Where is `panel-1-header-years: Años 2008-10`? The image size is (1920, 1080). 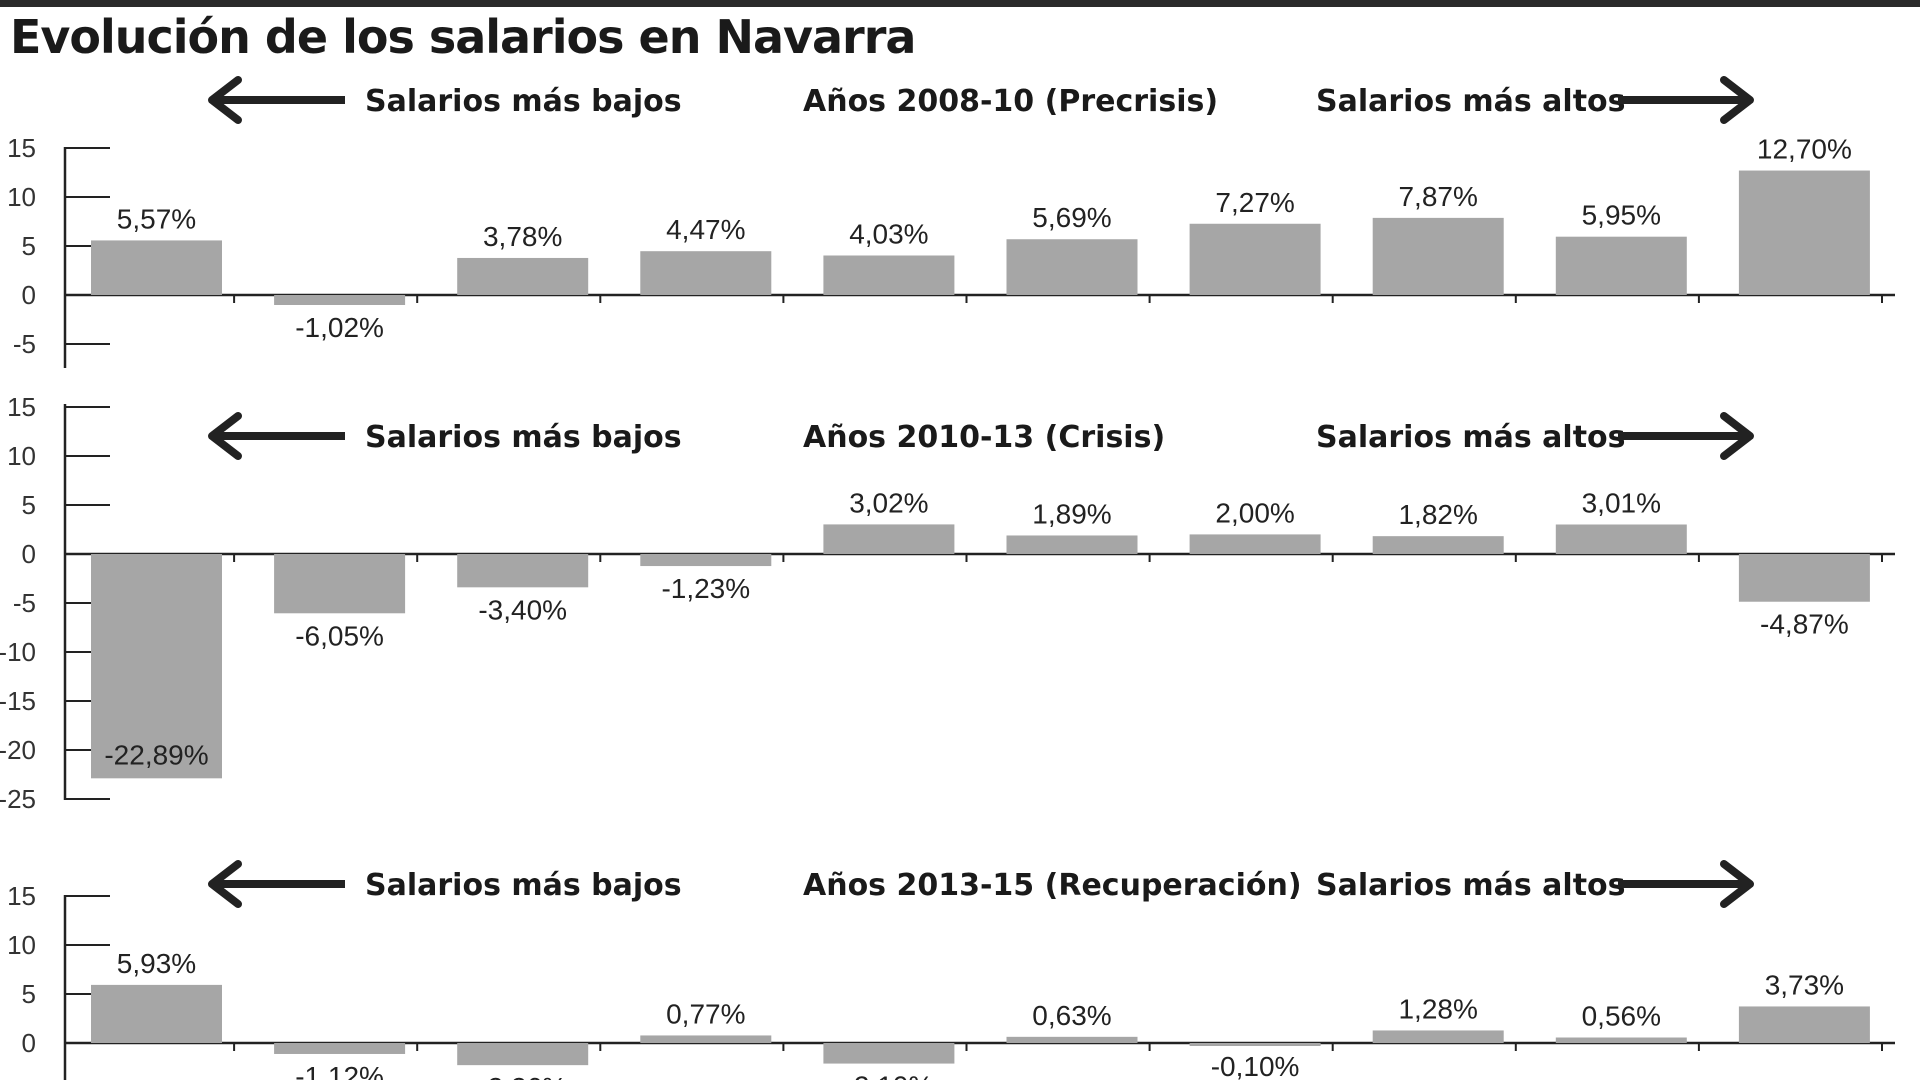
panel-1-header-years: Años 2008-10 is located at coordinates (924, 101).